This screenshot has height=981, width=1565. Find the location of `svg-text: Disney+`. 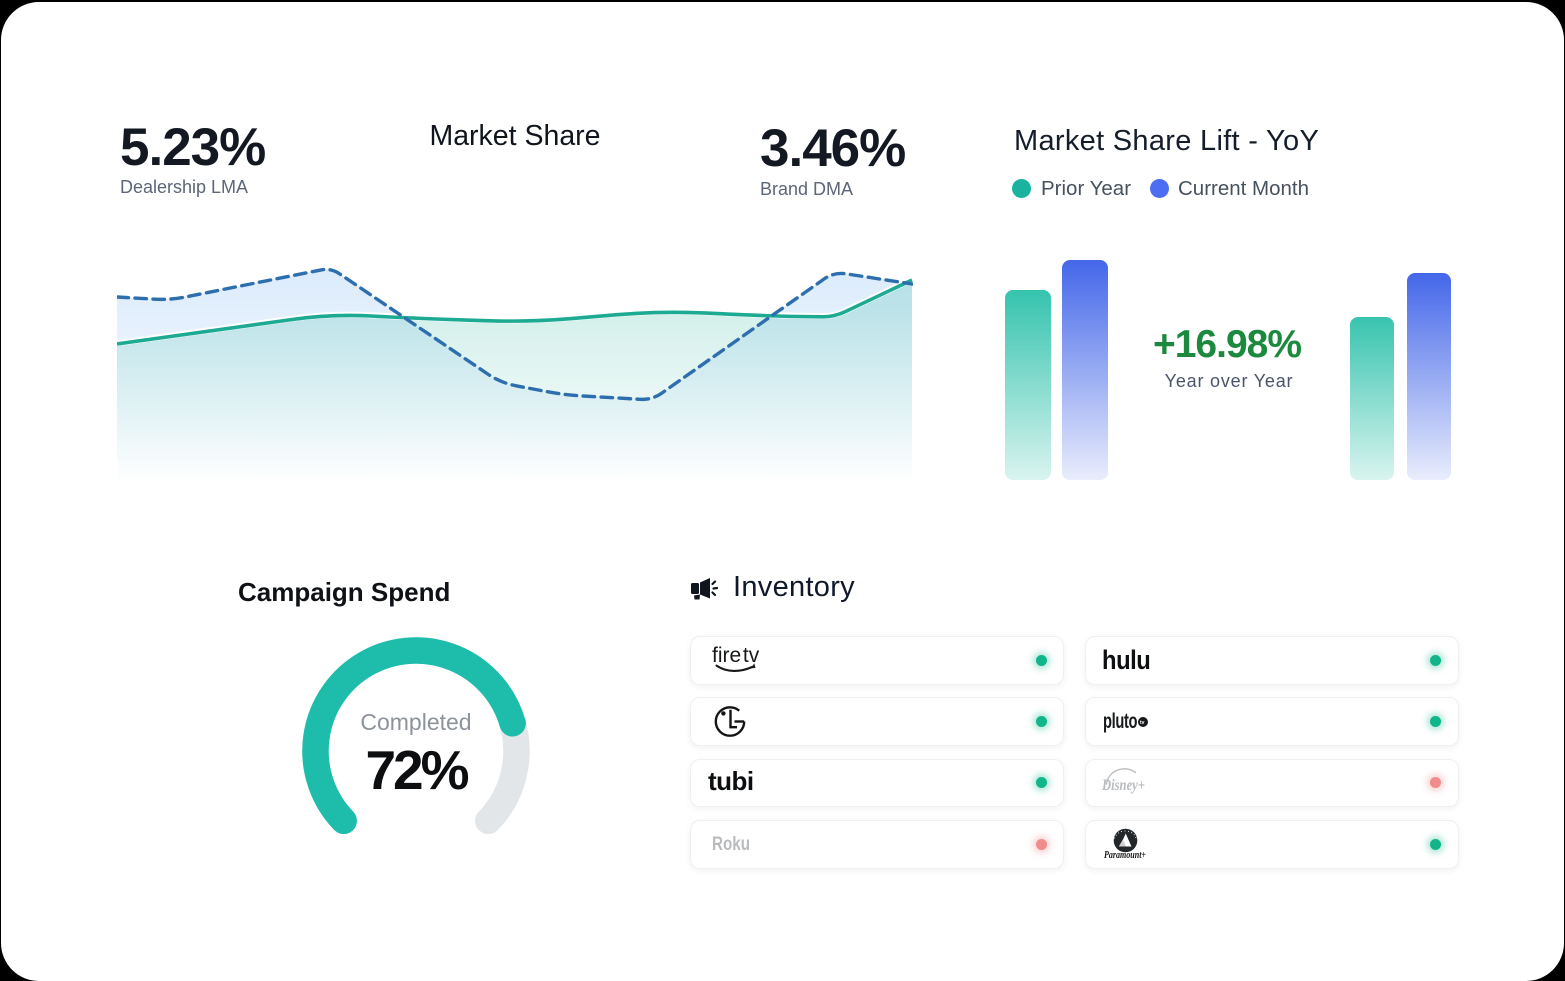

svg-text: Disney+ is located at coordinates (1123, 785).